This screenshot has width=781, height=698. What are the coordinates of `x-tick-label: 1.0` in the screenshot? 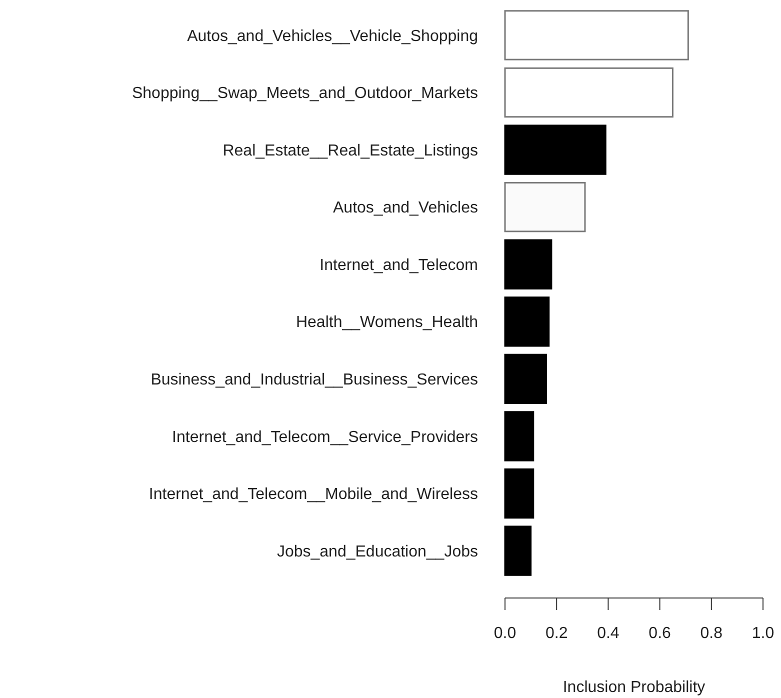 It's located at (763, 633).